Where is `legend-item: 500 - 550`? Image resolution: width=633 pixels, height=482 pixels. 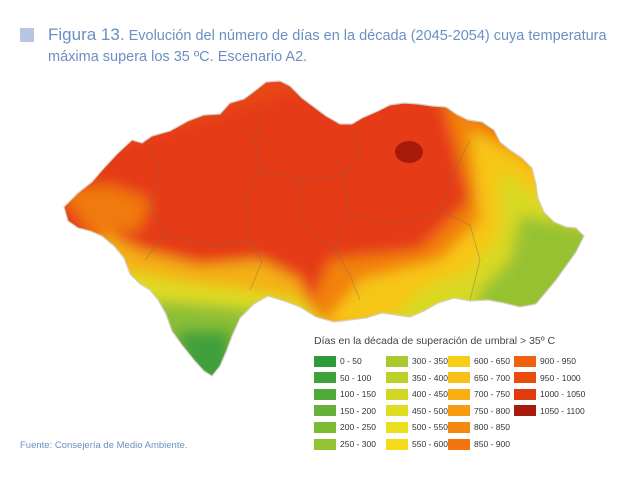 legend-item: 500 - 550 is located at coordinates (417, 427).